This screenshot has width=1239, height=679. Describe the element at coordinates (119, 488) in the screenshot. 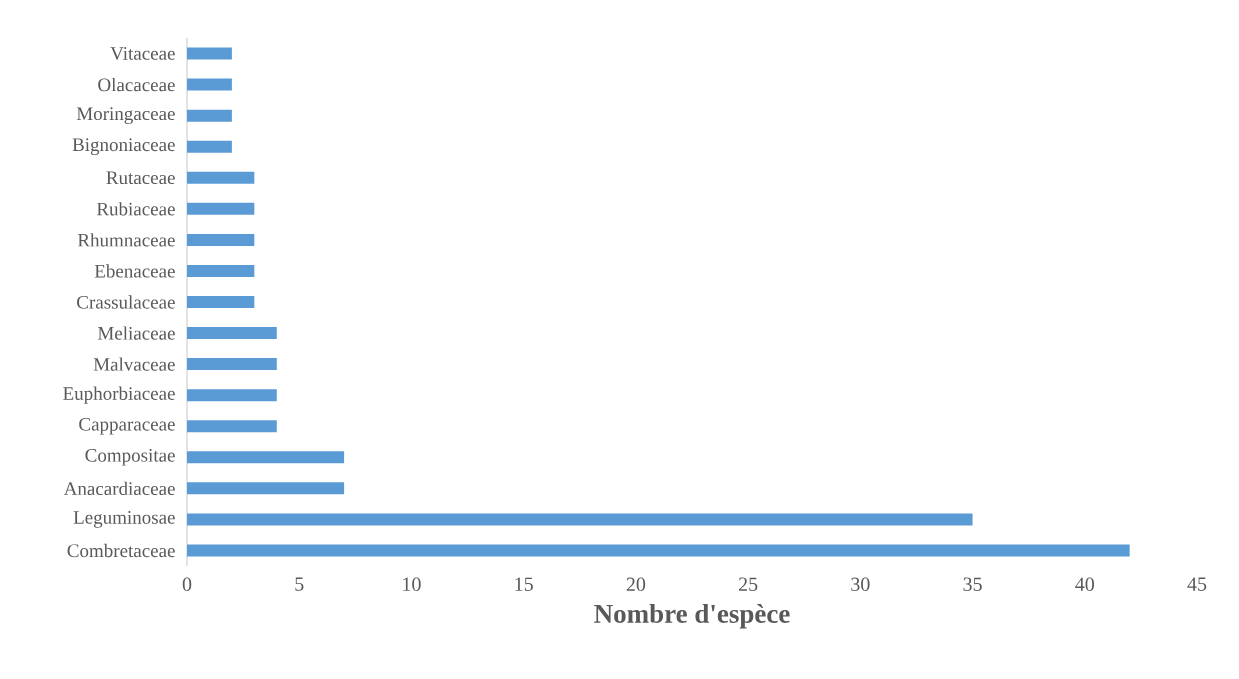

I see `y-tick-label: Anacardiaceae` at that location.